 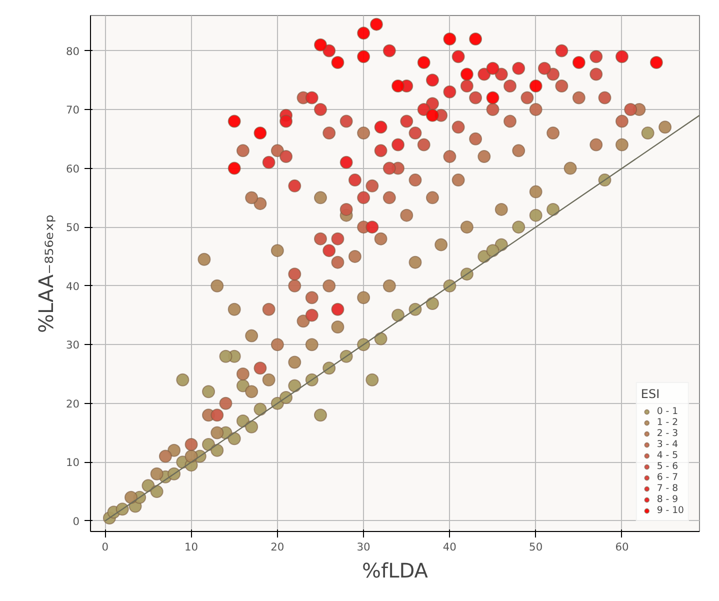 What do you see at coordinates (46, 273) in the screenshot?
I see `y-axis-title: %LAA₋₈₅₆ₑₓₚ` at bounding box center [46, 273].